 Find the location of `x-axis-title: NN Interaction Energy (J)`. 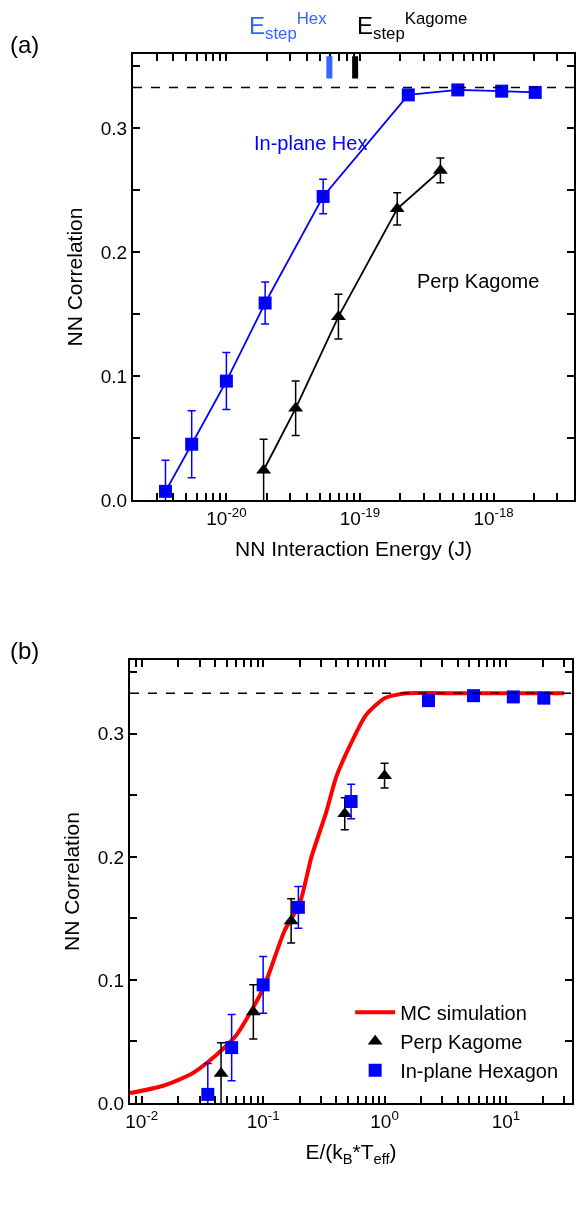

x-axis-title: NN Interaction Energy (J) is located at coordinates (353, 549).